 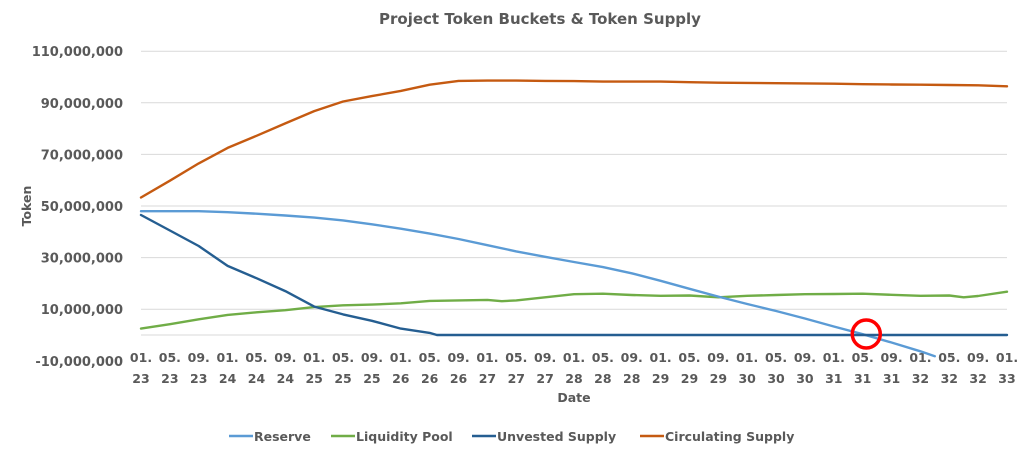 I want to click on legend-label: Circulating Supply, so click(x=729, y=436).